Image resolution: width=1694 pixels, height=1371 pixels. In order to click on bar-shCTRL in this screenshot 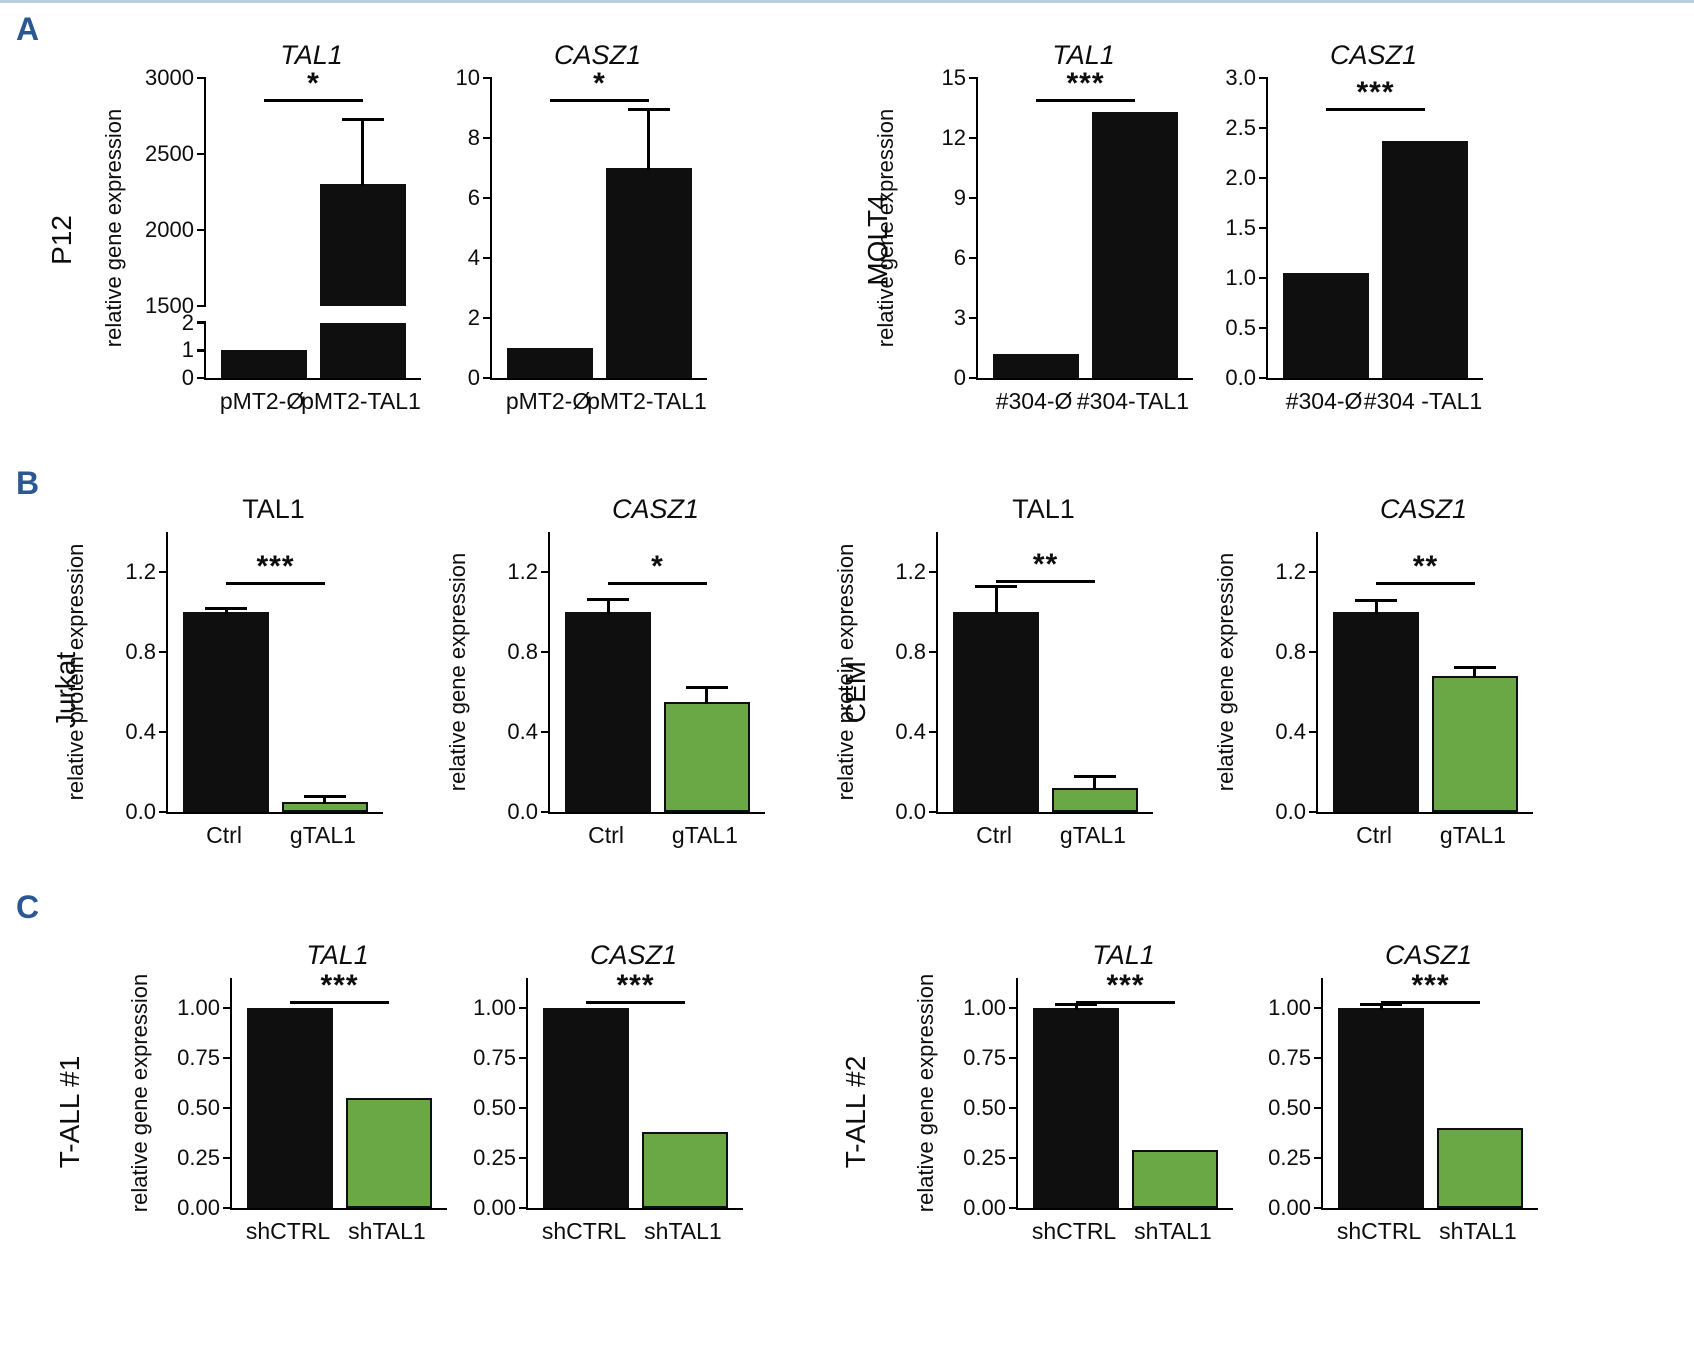, I will do `click(586, 1108)`.